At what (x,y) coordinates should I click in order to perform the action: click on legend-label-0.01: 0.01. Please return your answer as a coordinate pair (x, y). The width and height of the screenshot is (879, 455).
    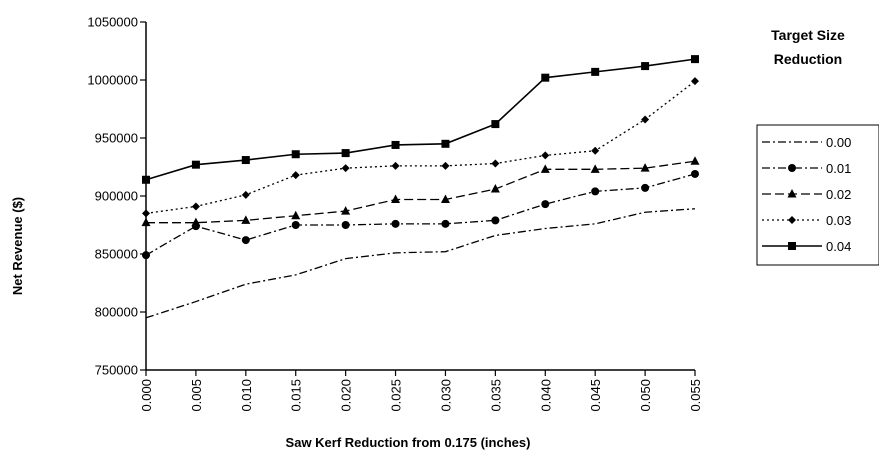
    Looking at the image, I should click on (838, 168).